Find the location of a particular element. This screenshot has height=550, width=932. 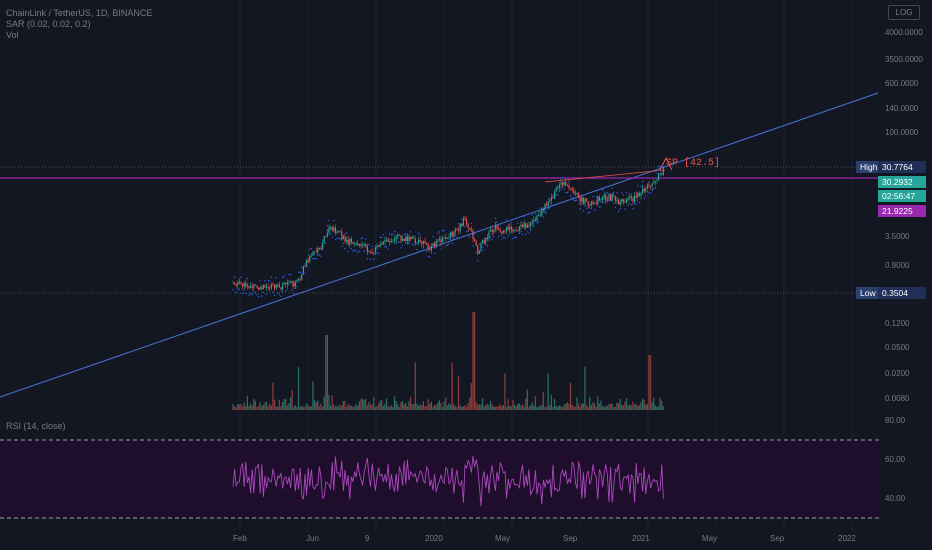

log-scale-button: LOG is located at coordinates (904, 12).